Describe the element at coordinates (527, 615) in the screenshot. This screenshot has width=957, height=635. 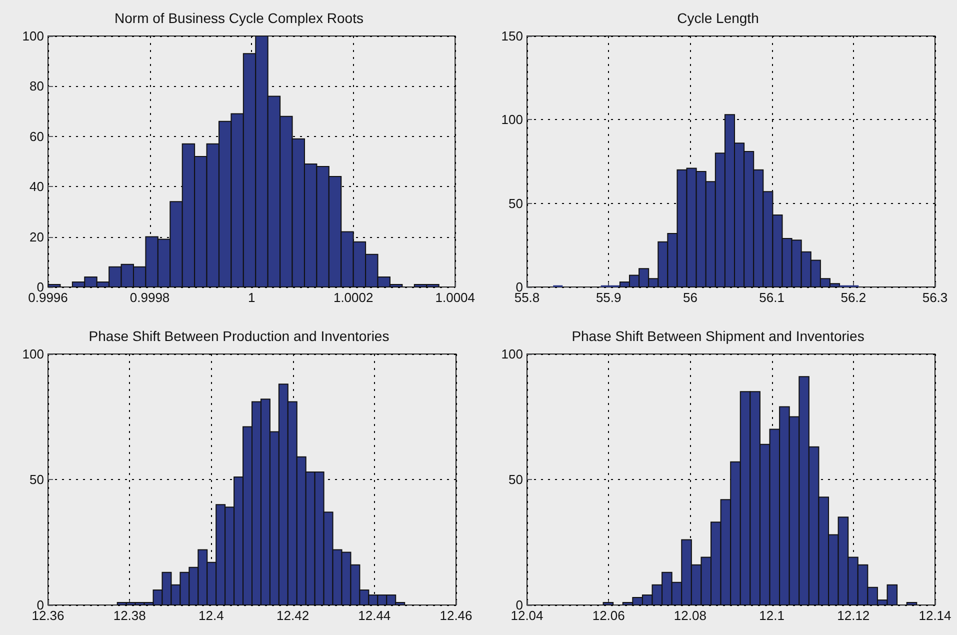
I see `x-tick-label: 12.04` at that location.